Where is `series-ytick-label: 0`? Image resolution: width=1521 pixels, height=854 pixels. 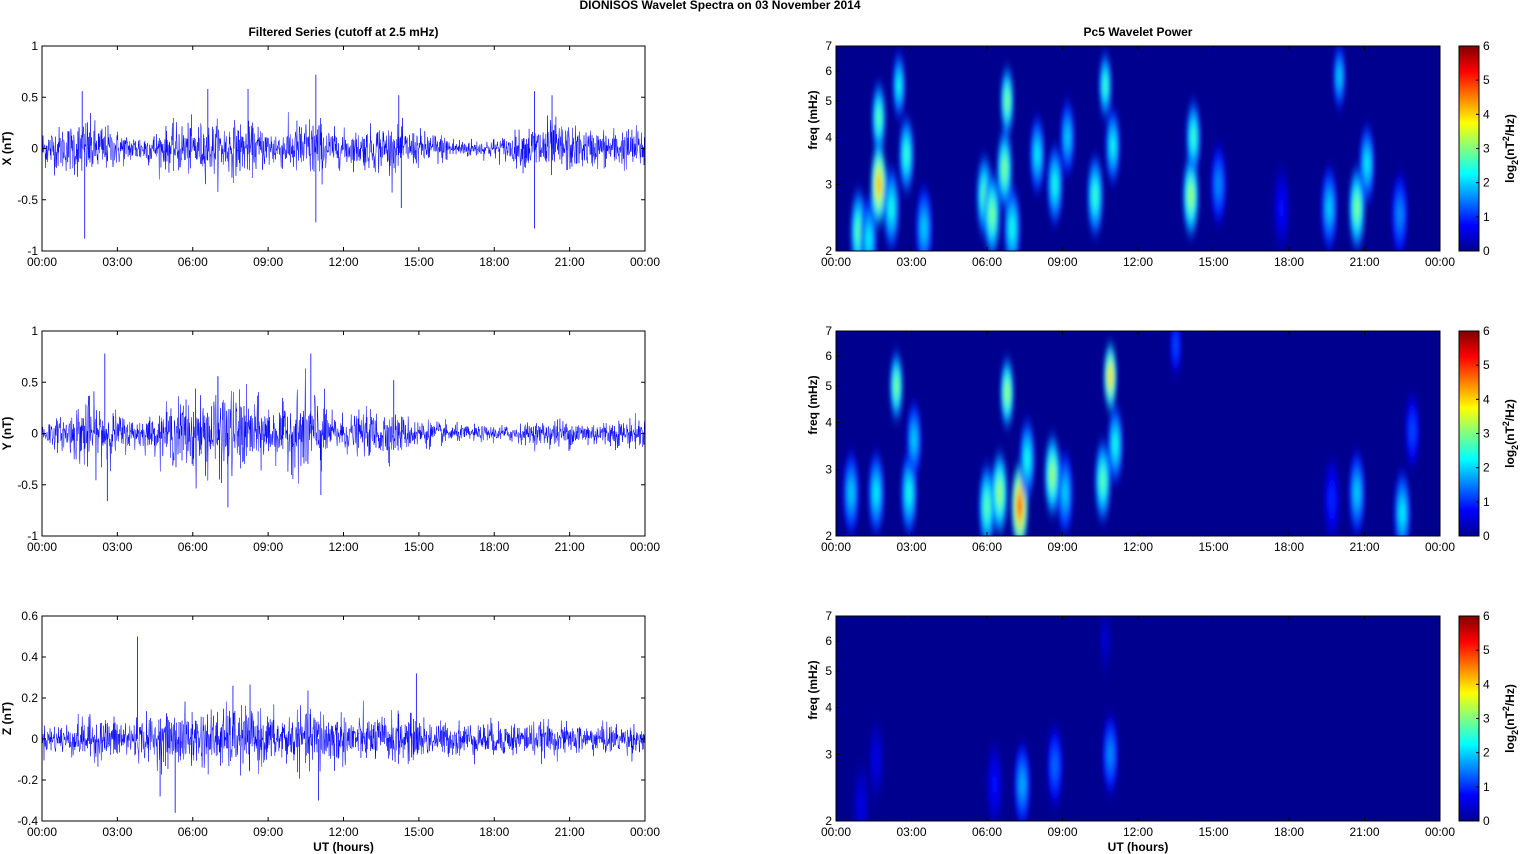
series-ytick-label: 0 is located at coordinates (34, 149).